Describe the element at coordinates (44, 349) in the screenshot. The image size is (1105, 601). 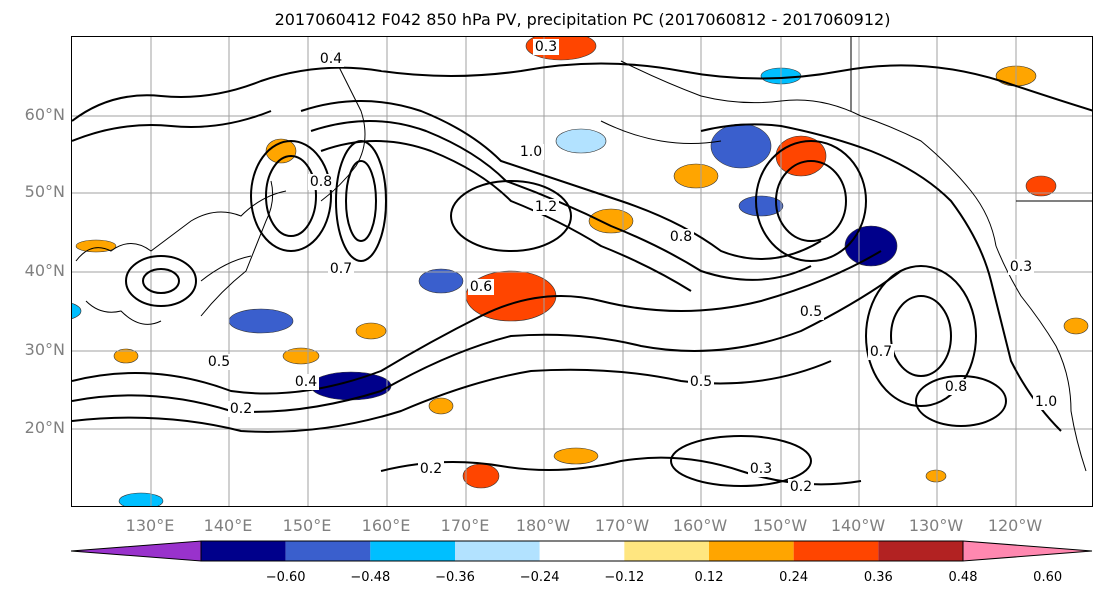
I see `latitude-label: 30°N` at that location.